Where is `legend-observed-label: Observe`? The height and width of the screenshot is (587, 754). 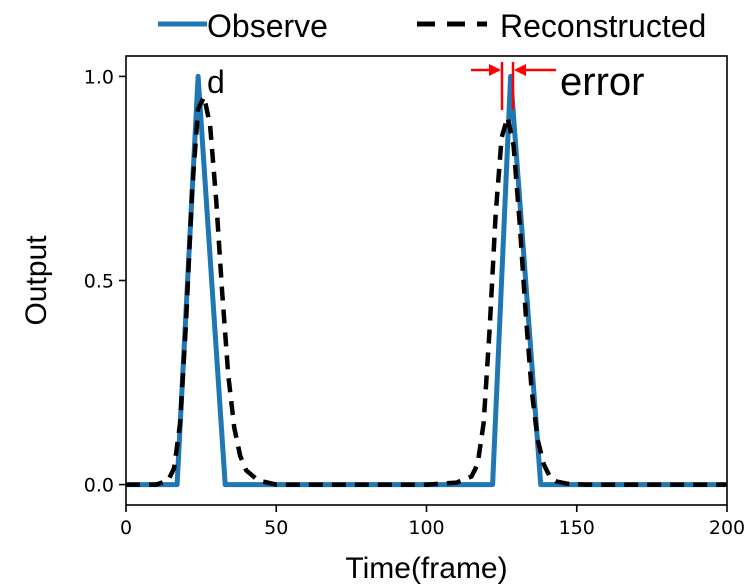
legend-observed-label: Observe is located at coordinates (267, 26).